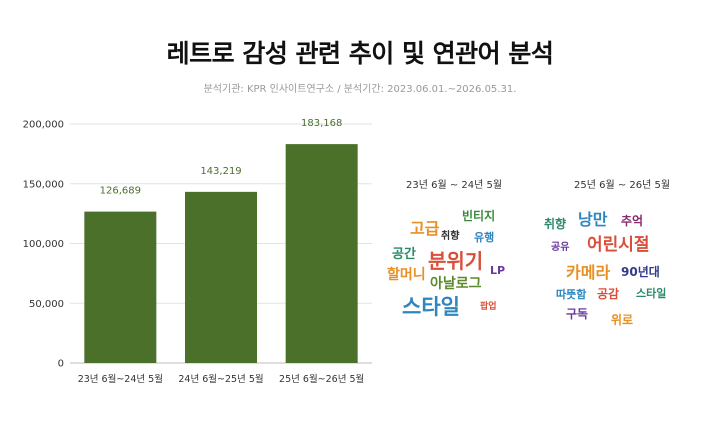 This screenshot has height=431, width=720. What do you see at coordinates (622, 183) in the screenshot?
I see `word-cloud-title: 25년 6월 ~ 26년 5월` at bounding box center [622, 183].